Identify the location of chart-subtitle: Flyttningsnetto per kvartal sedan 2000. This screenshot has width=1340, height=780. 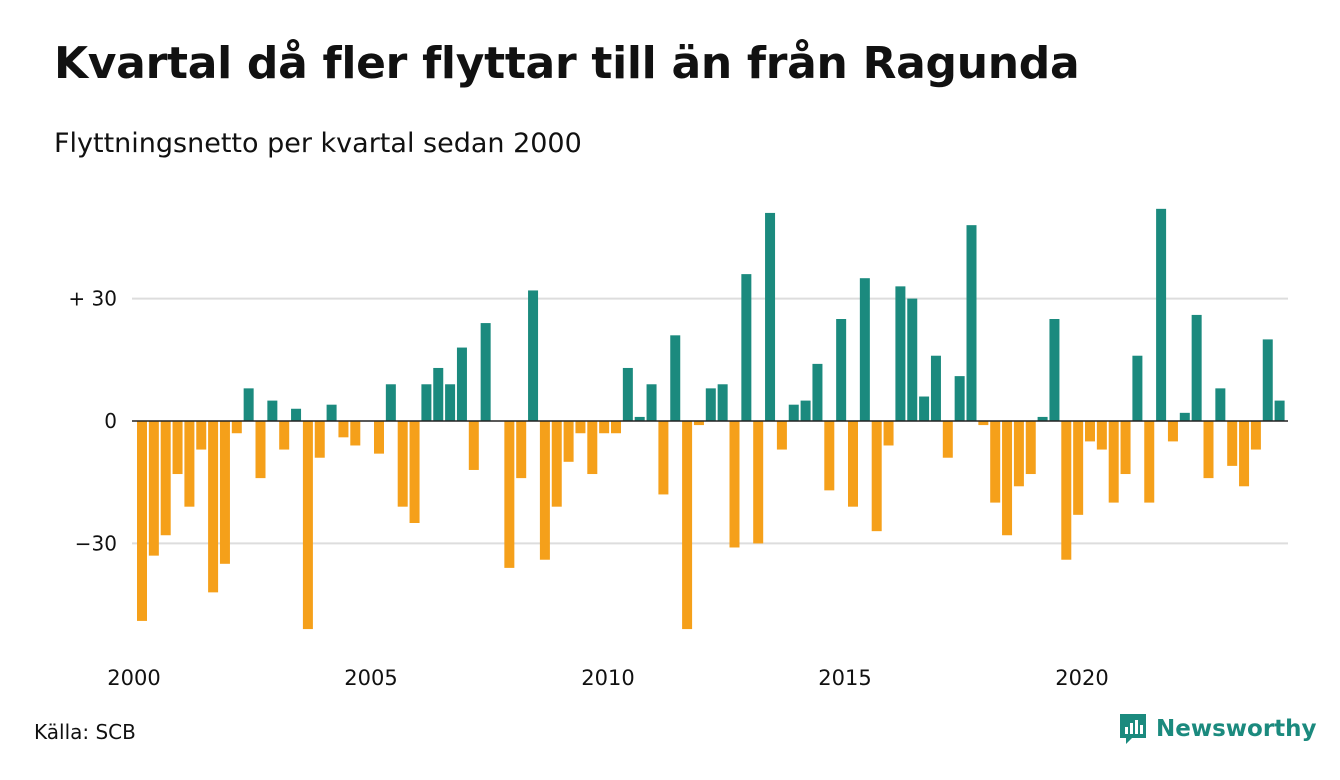
(318, 143).